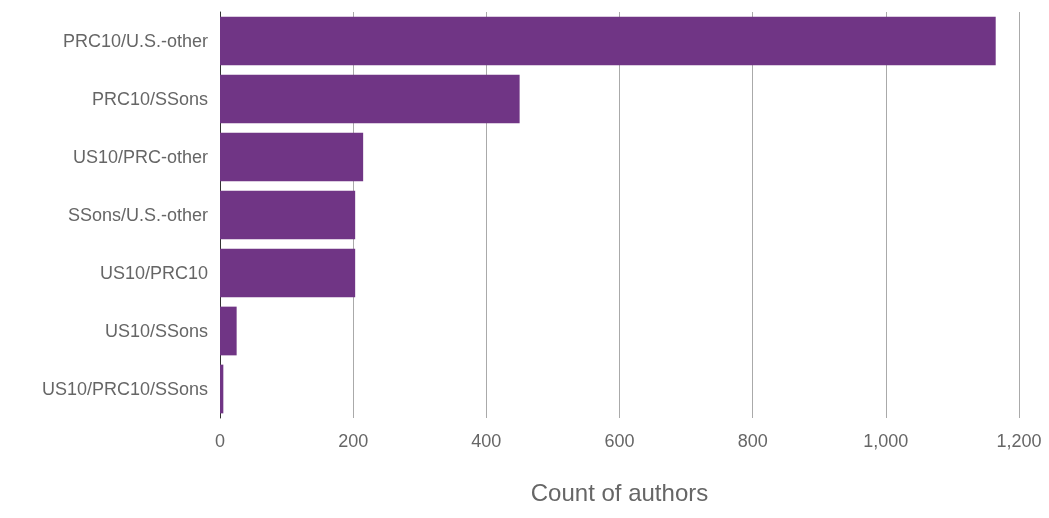  Describe the element at coordinates (220, 441) in the screenshot. I see `x-tick-label: 0` at that location.